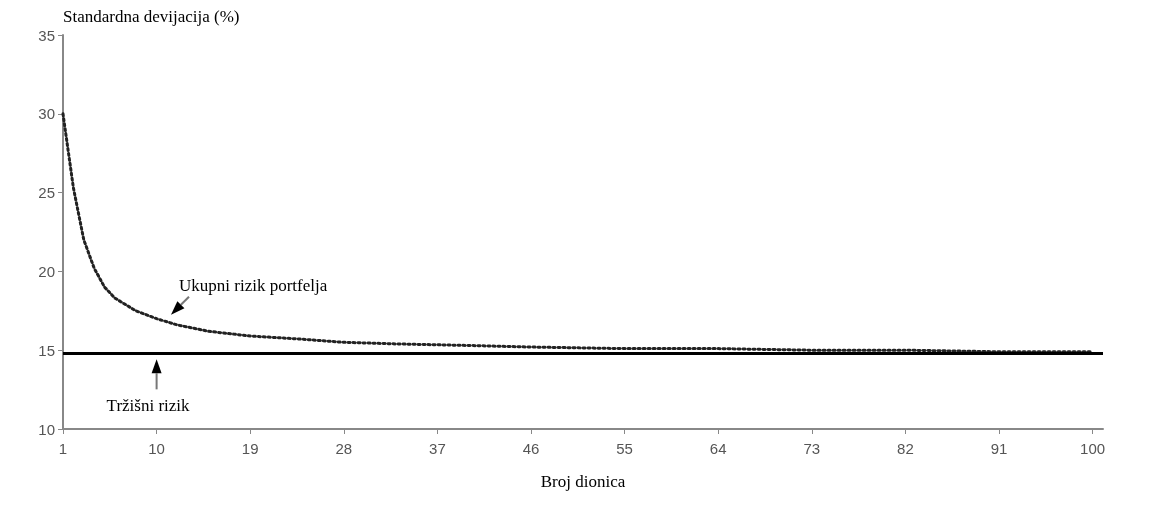 The width and height of the screenshot is (1153, 505). Describe the element at coordinates (999, 448) in the screenshot. I see `x-tick-label: 91` at that location.